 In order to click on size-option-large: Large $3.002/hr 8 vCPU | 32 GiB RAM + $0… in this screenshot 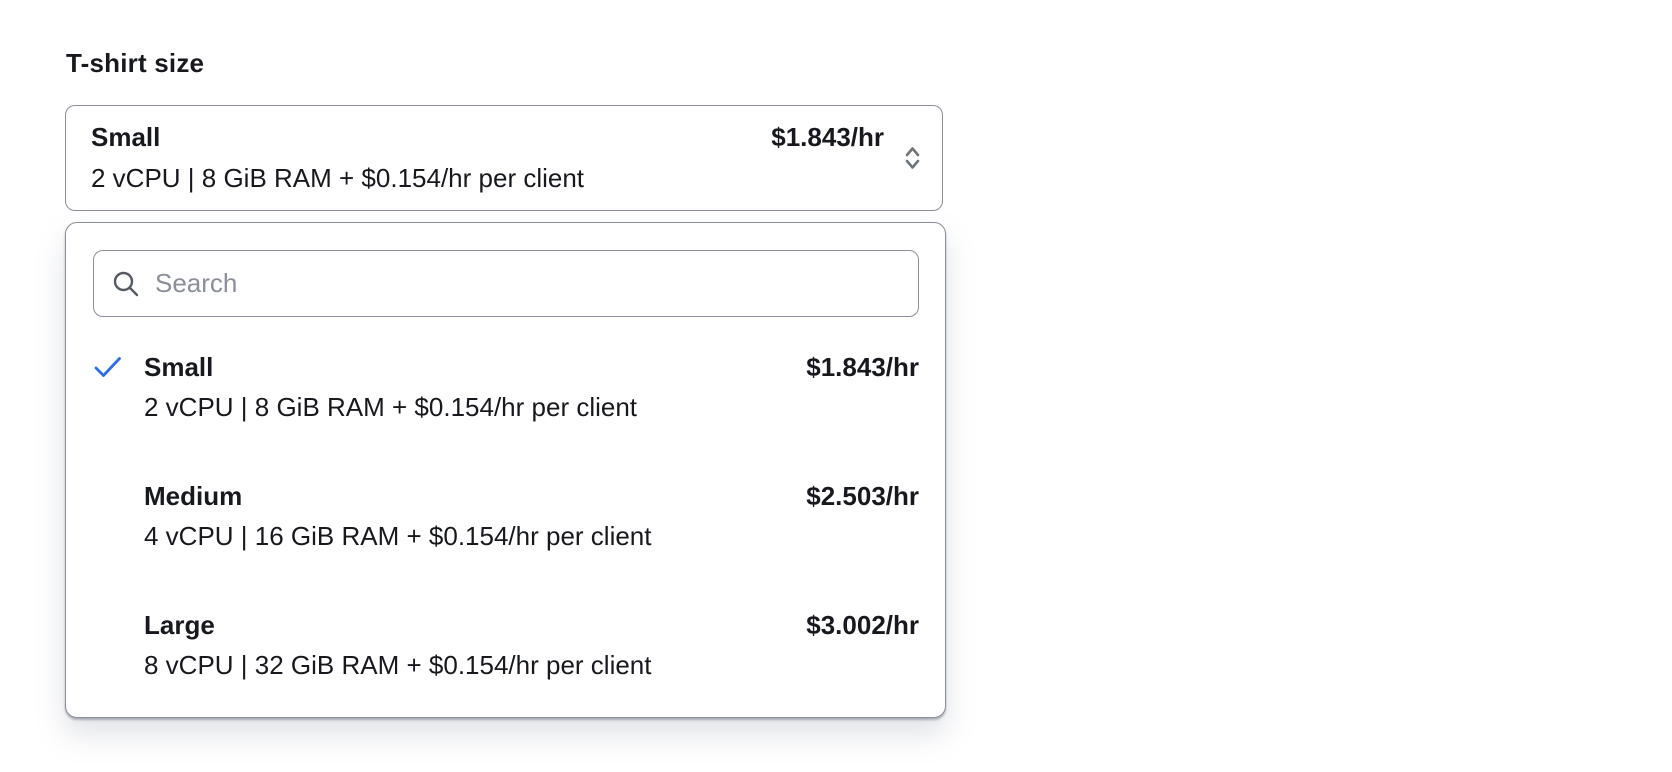, I will do `click(506, 645)`.